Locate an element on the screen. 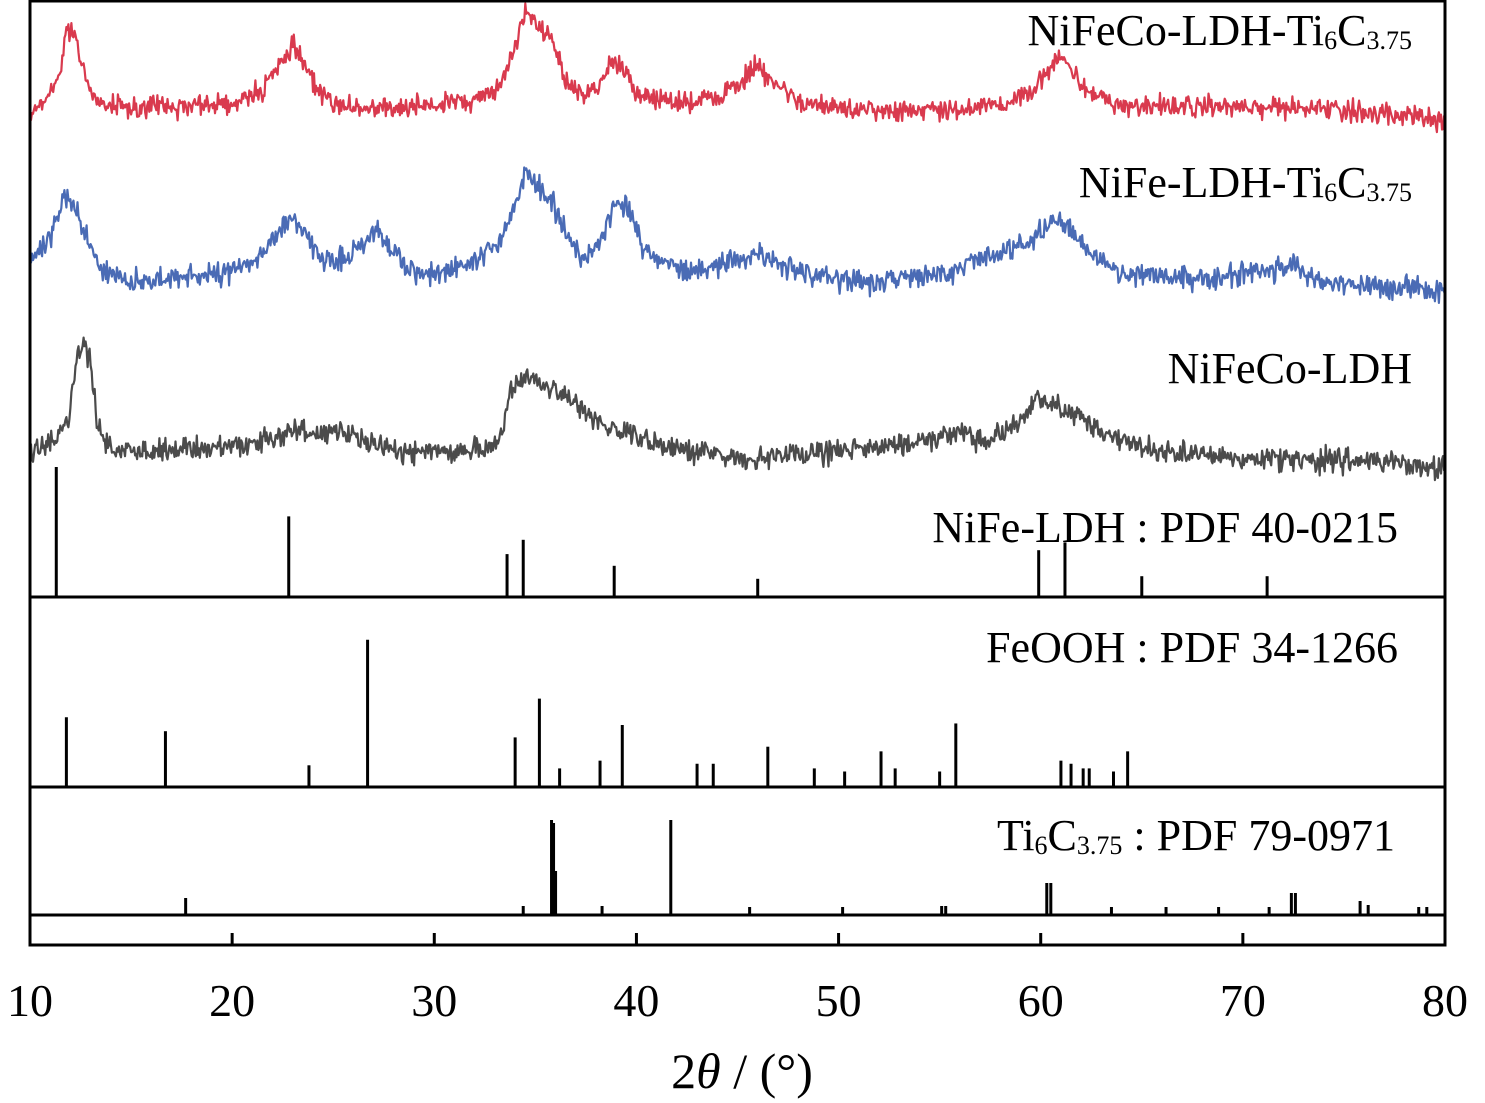 This screenshot has height=1103, width=1485. x-axis-ticks: 10 20 30 40 50 60 70 80 is located at coordinates (737, 979).